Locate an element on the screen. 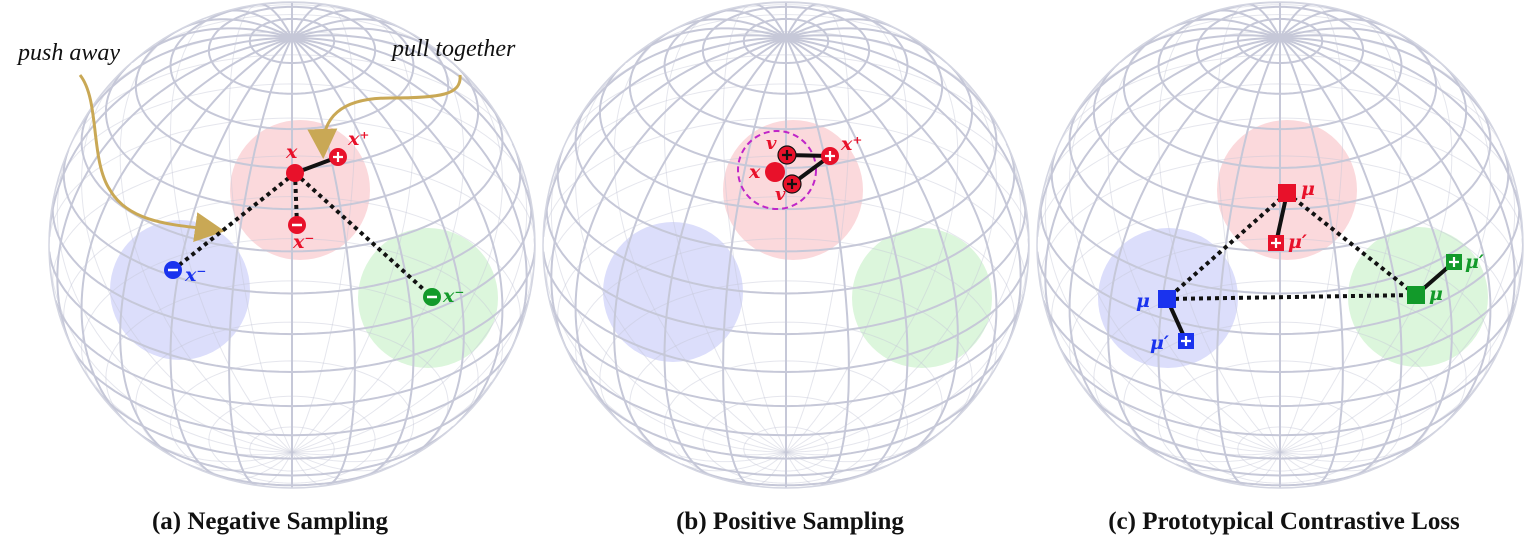  push-away-arrow is located at coordinates (151, 158).